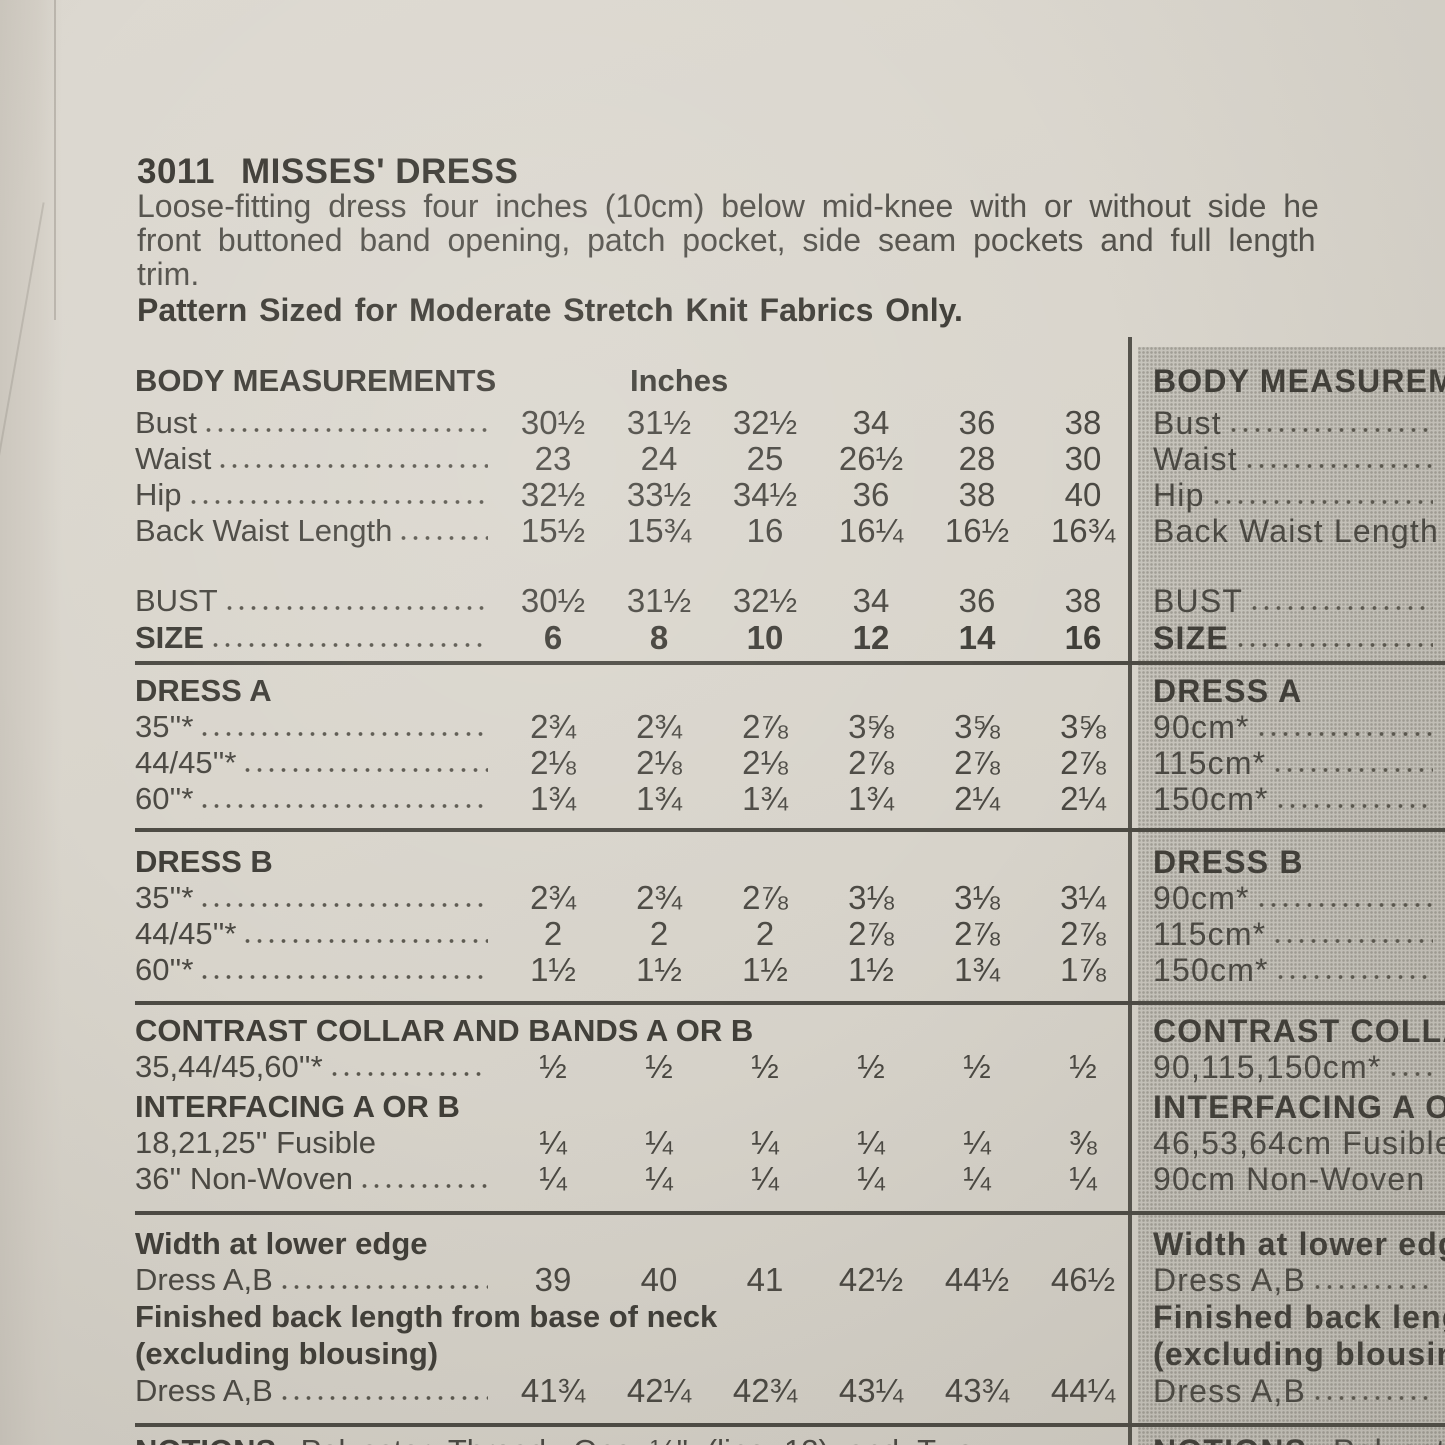 This screenshot has width=1445, height=1445. Describe the element at coordinates (659, 494) in the screenshot. I see `value-size-8: 33½` at that location.